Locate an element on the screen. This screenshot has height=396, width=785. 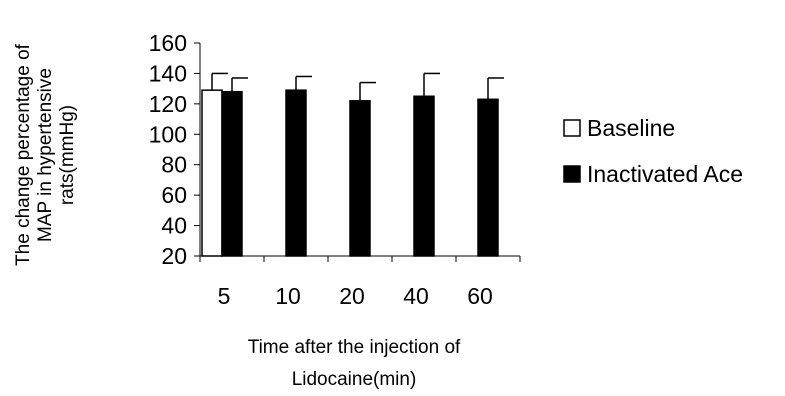
x-ticks: 5 10 20 40 60 is located at coordinates (360, 282).